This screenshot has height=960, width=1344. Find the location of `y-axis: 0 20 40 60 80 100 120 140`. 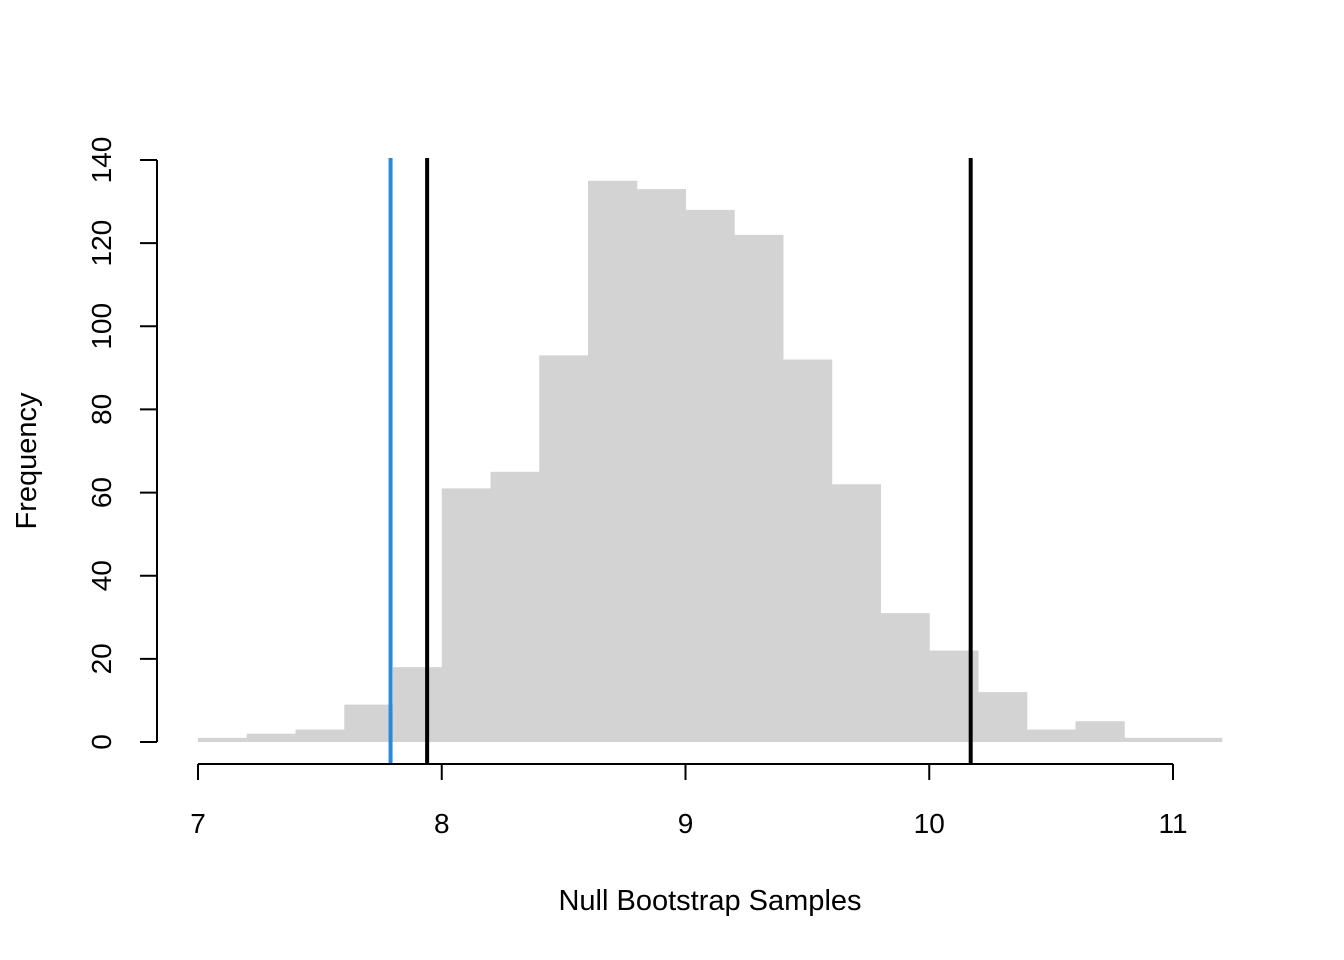

y-axis: 0 20 40 60 80 100 120 140 is located at coordinates (122, 443).